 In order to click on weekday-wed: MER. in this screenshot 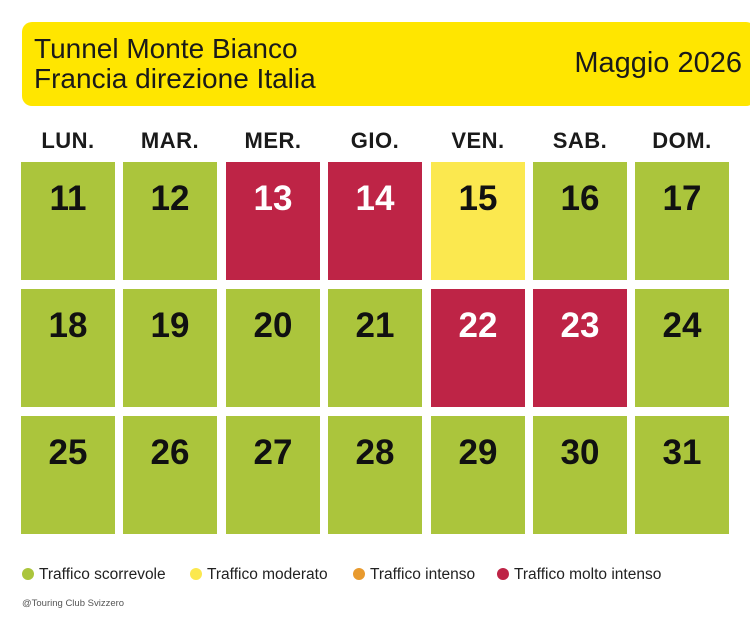, I will do `click(273, 140)`.